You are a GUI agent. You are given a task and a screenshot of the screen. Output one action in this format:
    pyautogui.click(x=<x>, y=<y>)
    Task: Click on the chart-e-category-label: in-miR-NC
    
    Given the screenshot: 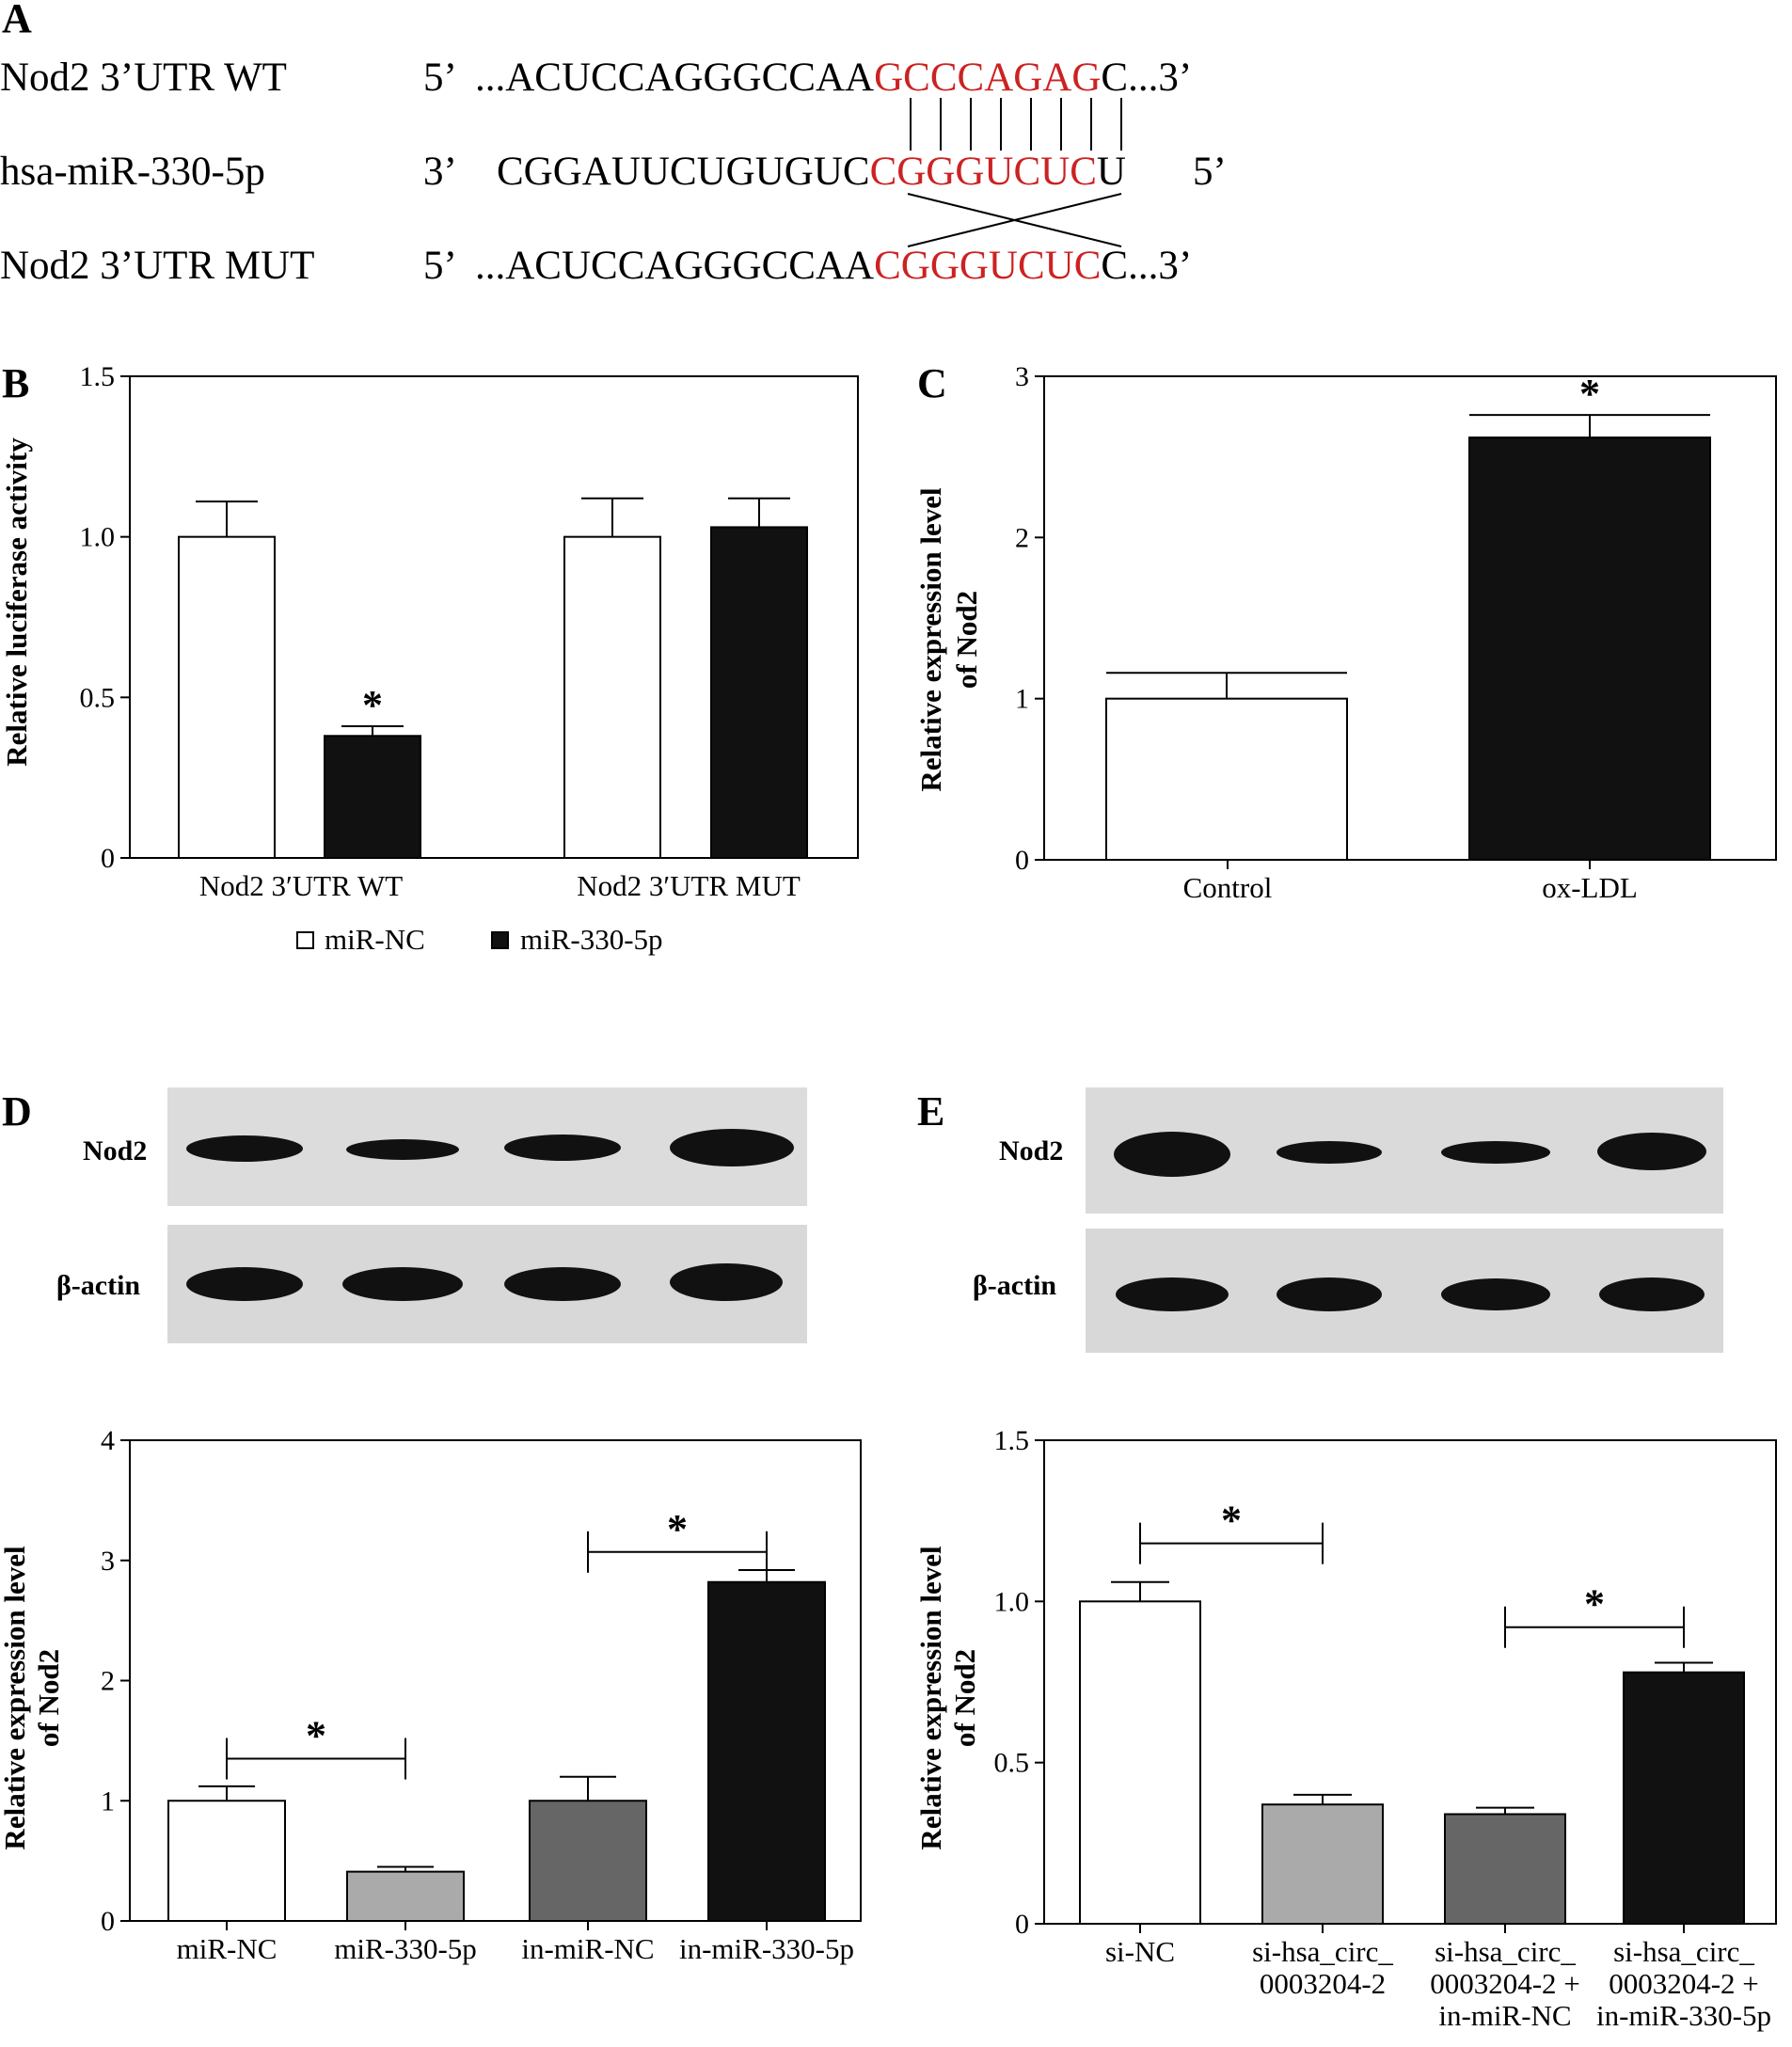 What is the action you would take?
    pyautogui.click(x=1504, y=2015)
    